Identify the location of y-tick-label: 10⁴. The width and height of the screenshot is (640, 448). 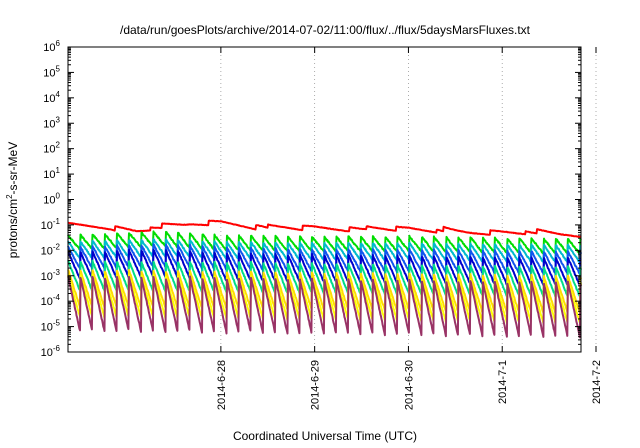
(51, 97).